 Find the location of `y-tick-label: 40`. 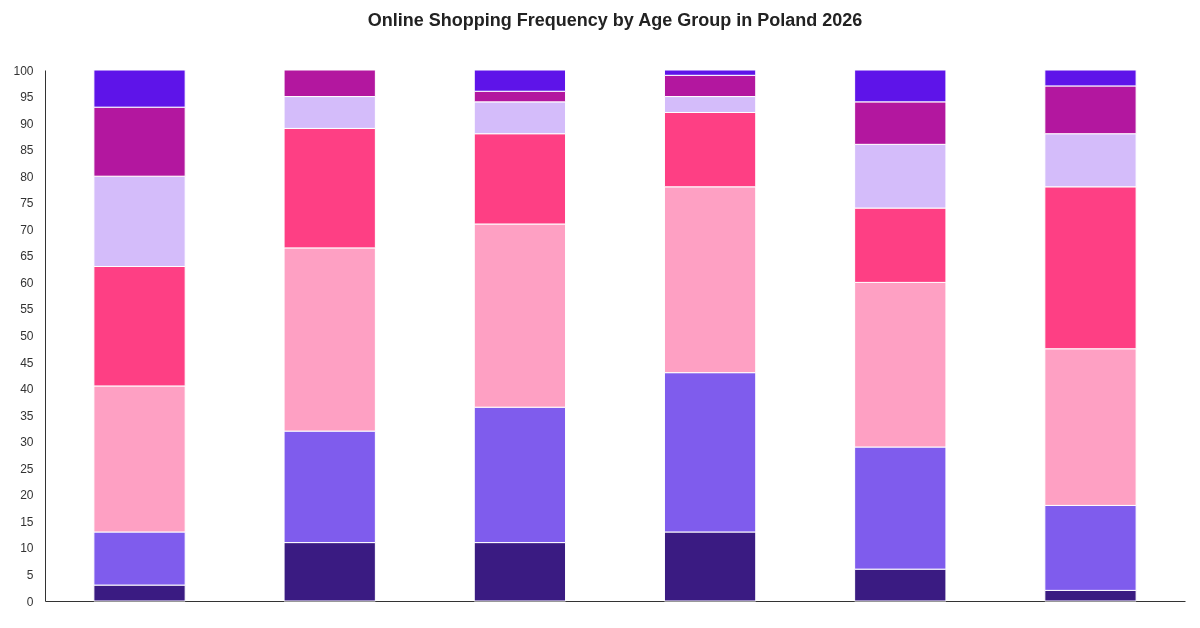

y-tick-label: 40 is located at coordinates (27, 389).